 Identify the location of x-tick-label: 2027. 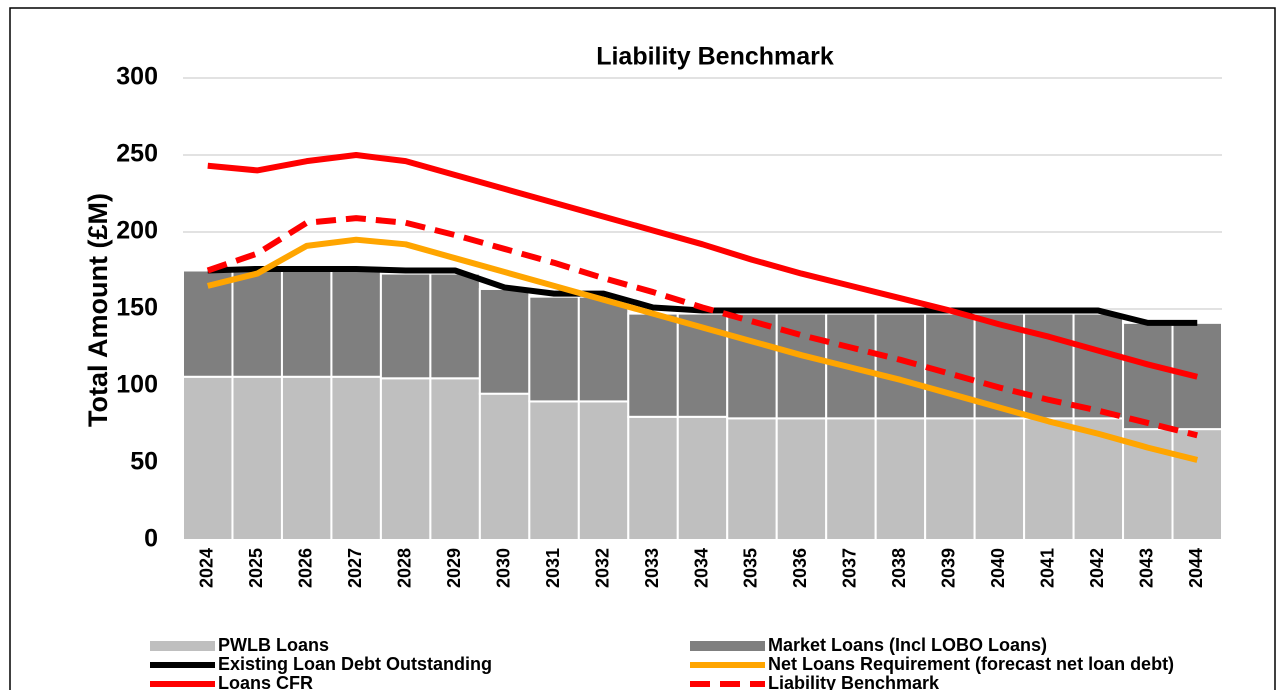
(355, 568).